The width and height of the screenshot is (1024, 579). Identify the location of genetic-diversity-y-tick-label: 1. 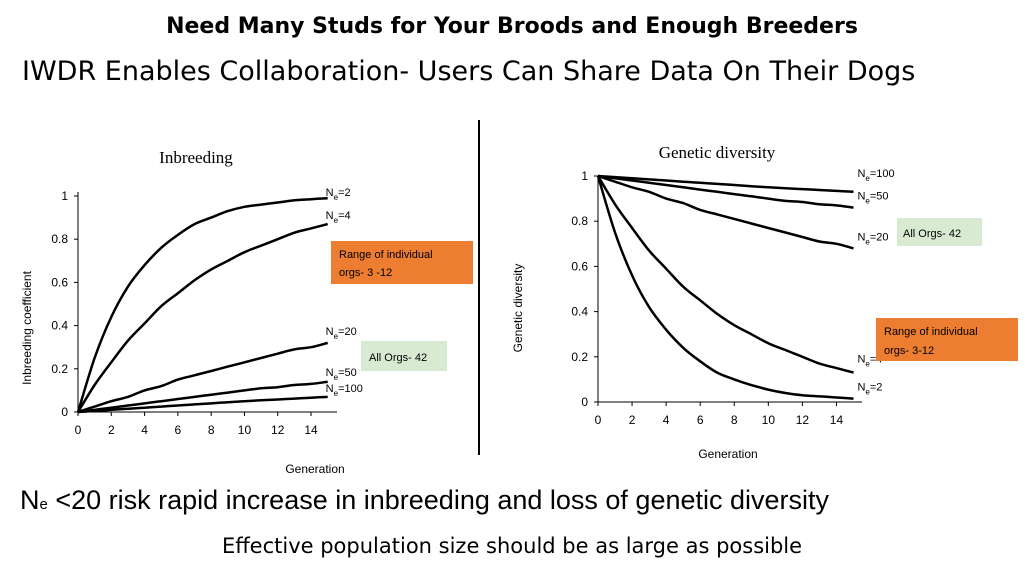
(584, 176).